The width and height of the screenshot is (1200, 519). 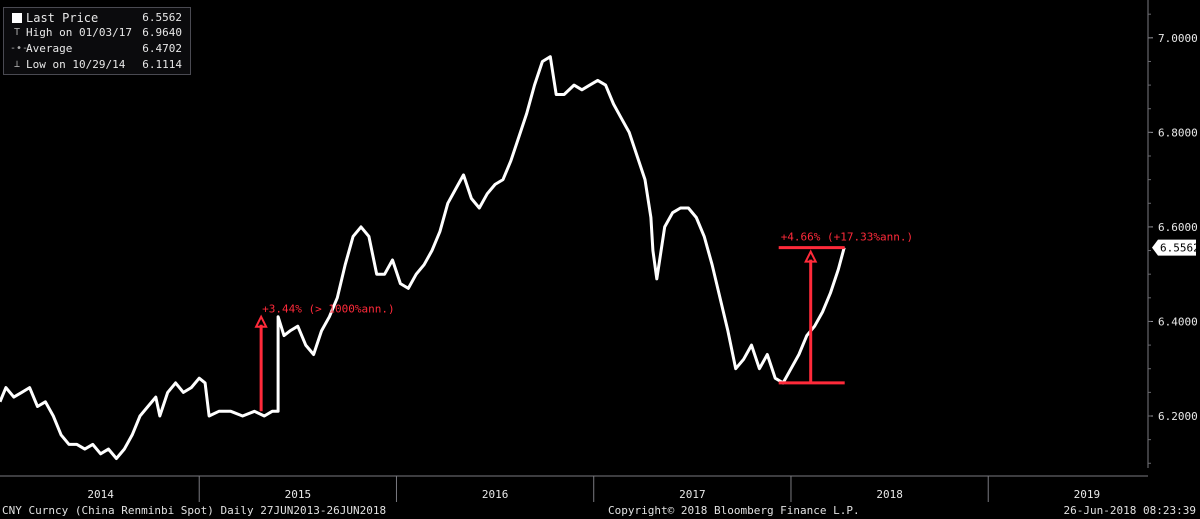 I want to click on legend-low-value: 6.1114, so click(x=162, y=64).